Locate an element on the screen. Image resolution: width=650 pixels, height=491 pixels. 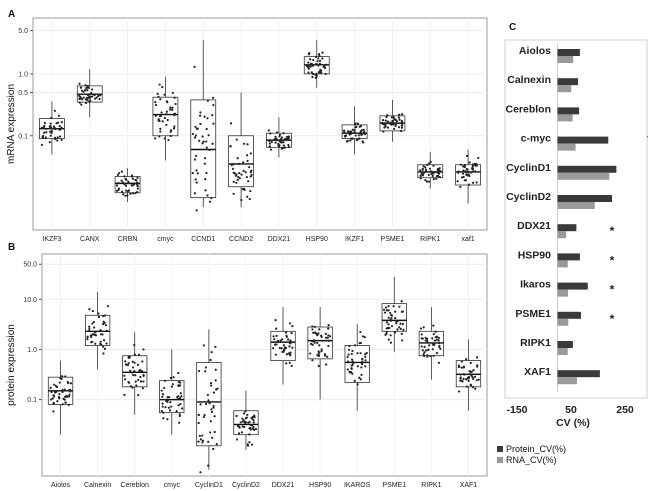
panel-c-letter: C is located at coordinates (512, 27).